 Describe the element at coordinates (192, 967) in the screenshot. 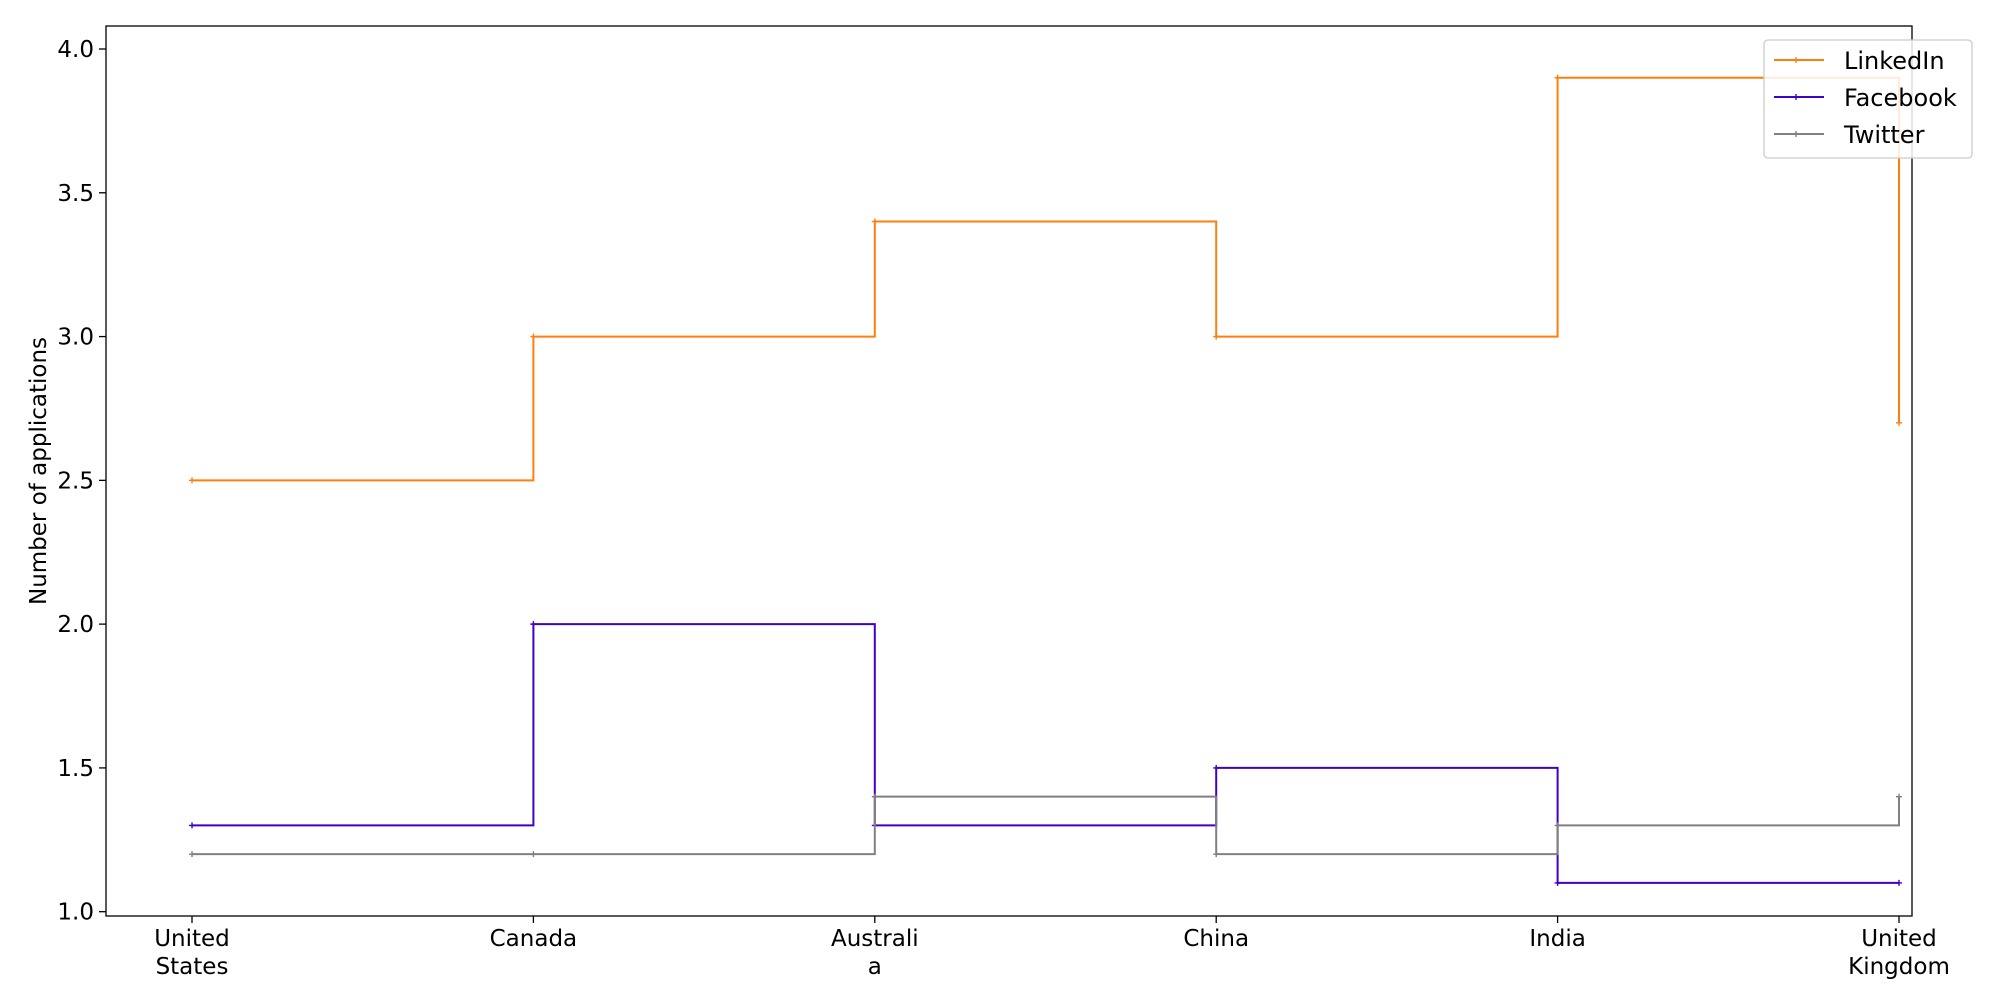

I see `x-tick-label-line: States` at that location.